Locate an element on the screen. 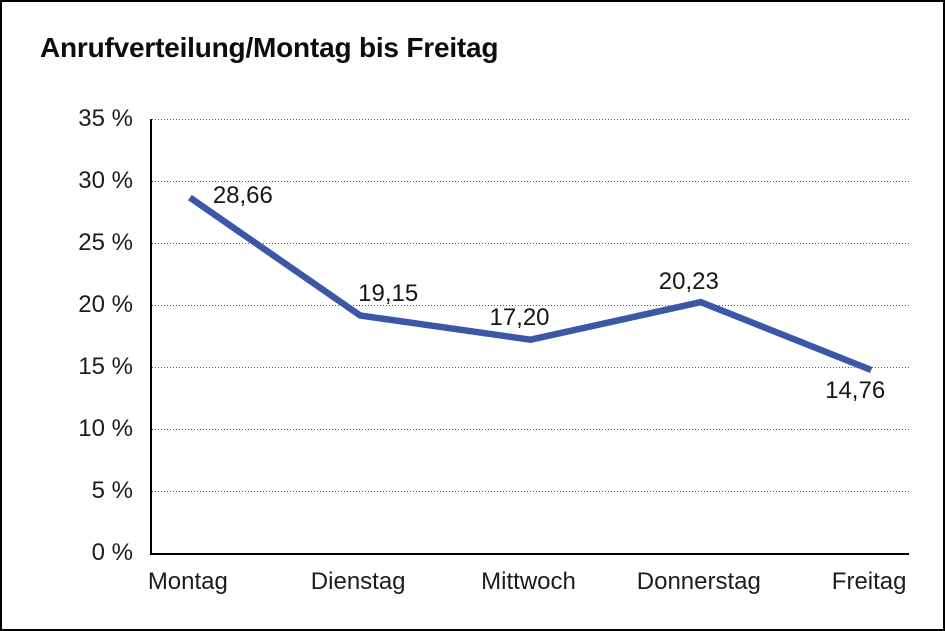 This screenshot has height=631, width=945. y-tick-label: 20 % is located at coordinates (105, 304).